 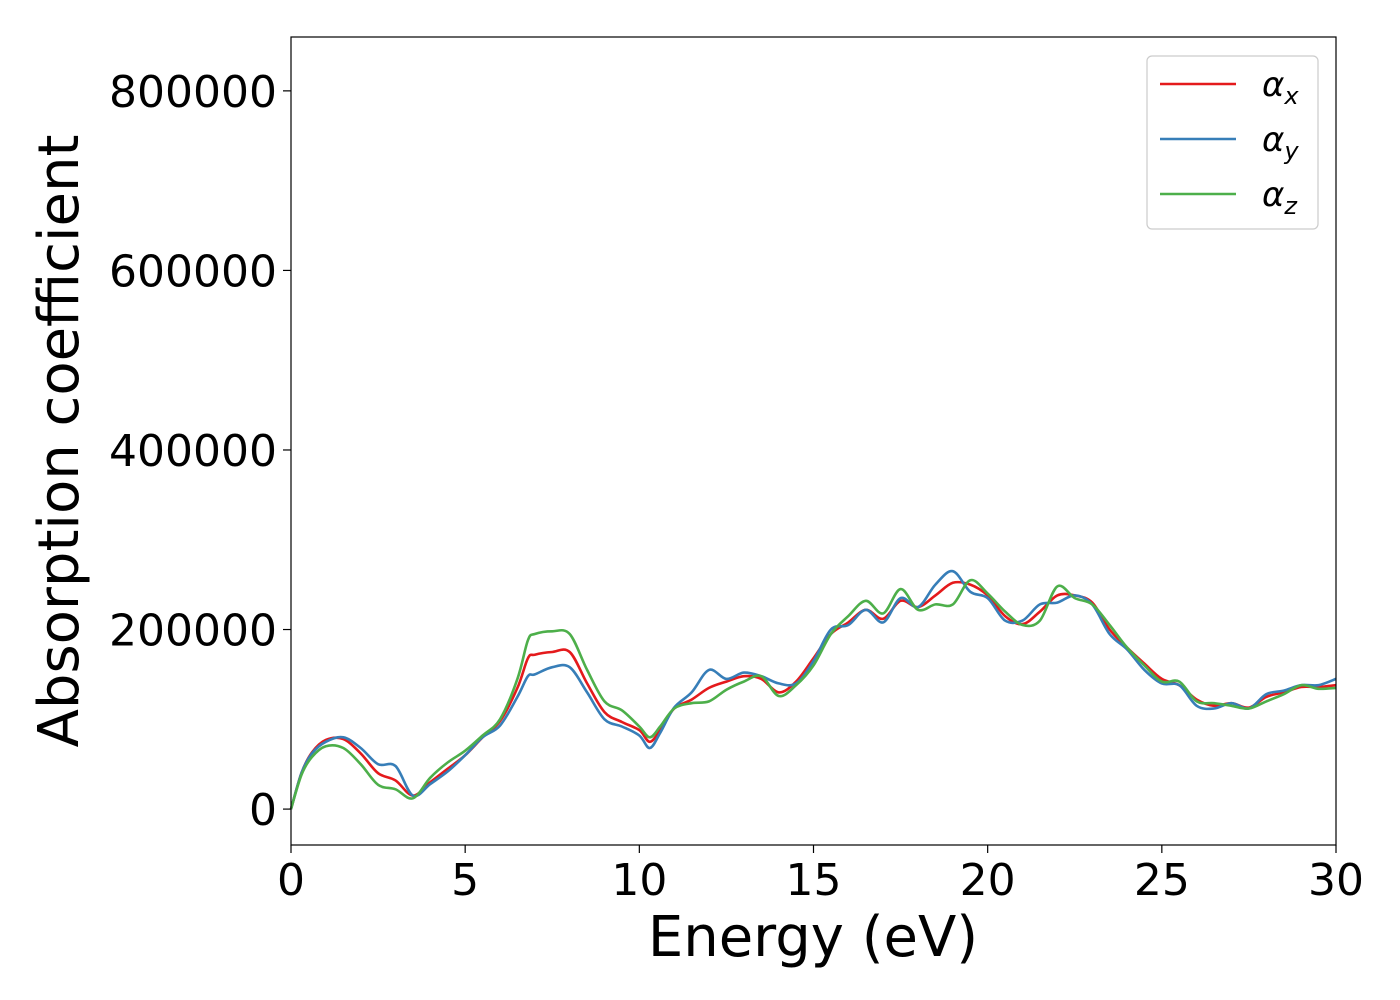 I want to click on x-tick-label: 10, so click(x=639, y=880).